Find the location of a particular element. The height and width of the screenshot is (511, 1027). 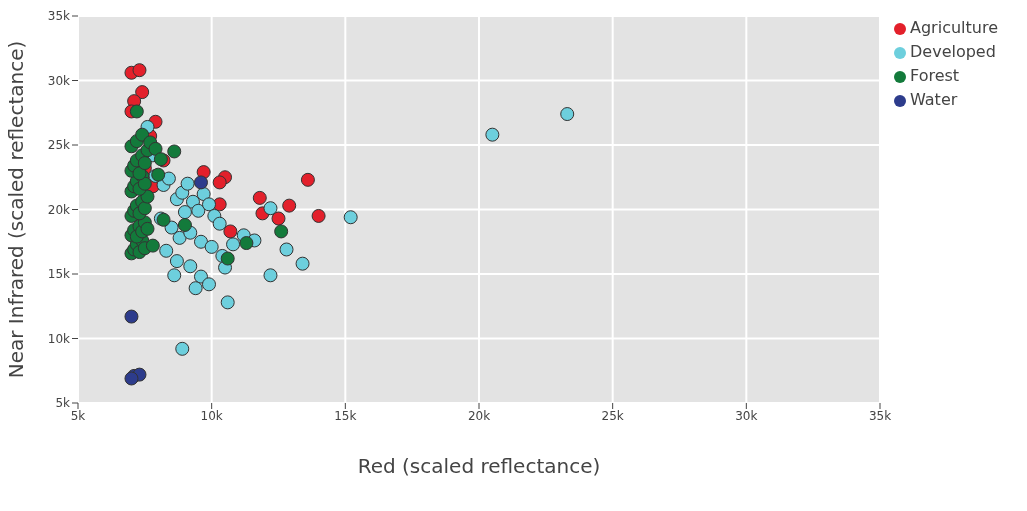

x-tick-label: 10k is located at coordinates (211, 415).